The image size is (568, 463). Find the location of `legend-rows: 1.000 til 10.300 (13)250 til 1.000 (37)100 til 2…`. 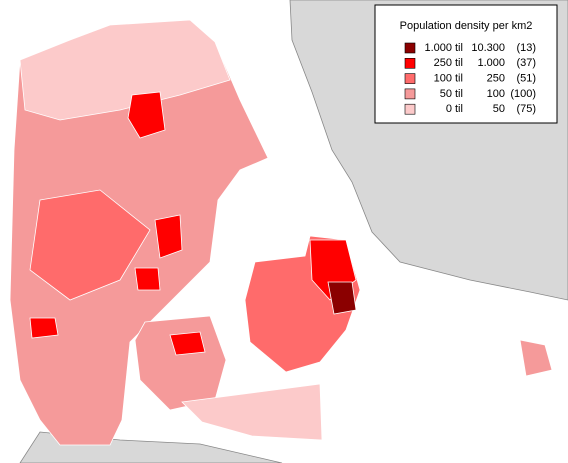

legend-rows: 1.000 til 10.300 (13)250 til 1.000 (37)100 til 2… is located at coordinates (470, 78).